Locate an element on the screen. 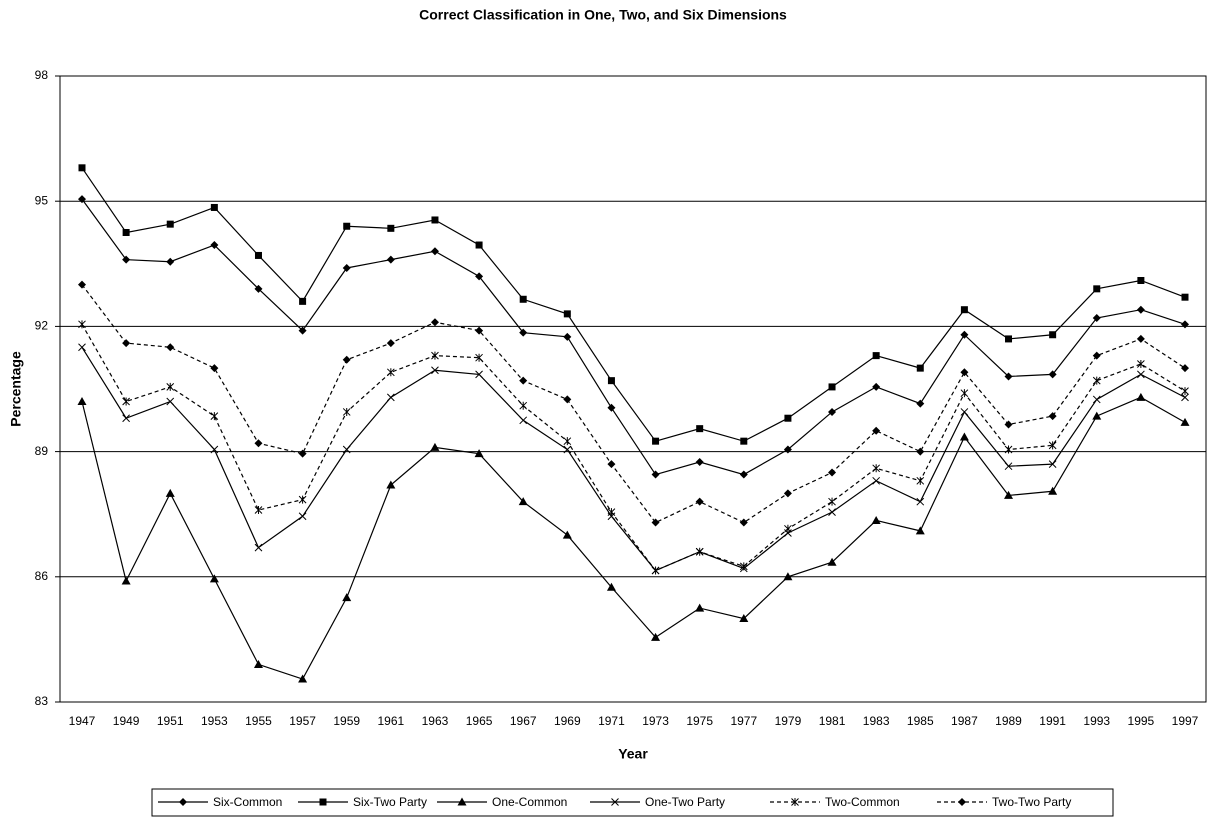 Image resolution: width=1207 pixels, height=818 pixels. x-tick-label: 1971 is located at coordinates (611, 721).